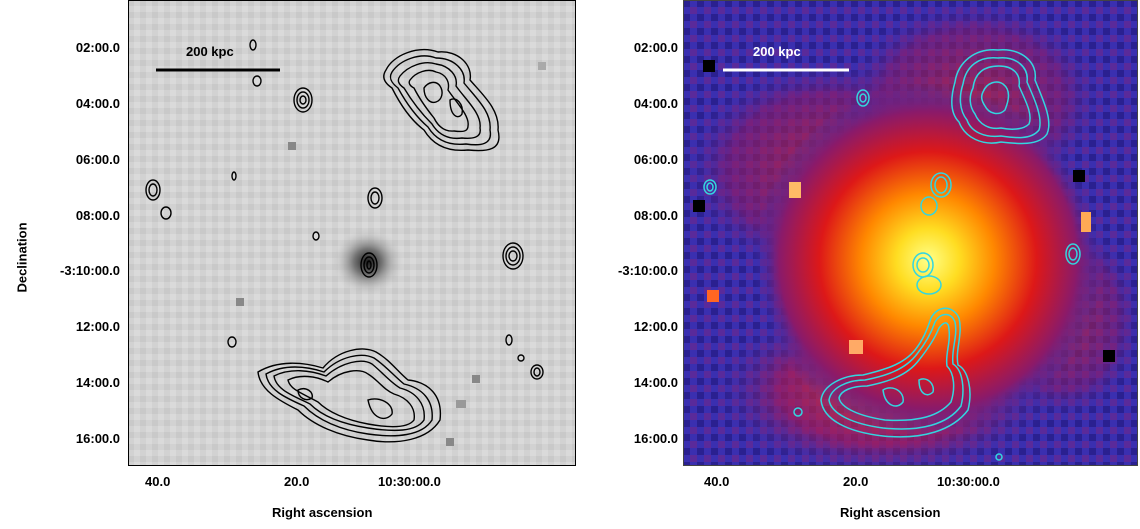 This screenshot has width=1140, height=529. Describe the element at coordinates (97, 215) in the screenshot. I see `y-tick-left-3: 08:00.0` at that location.